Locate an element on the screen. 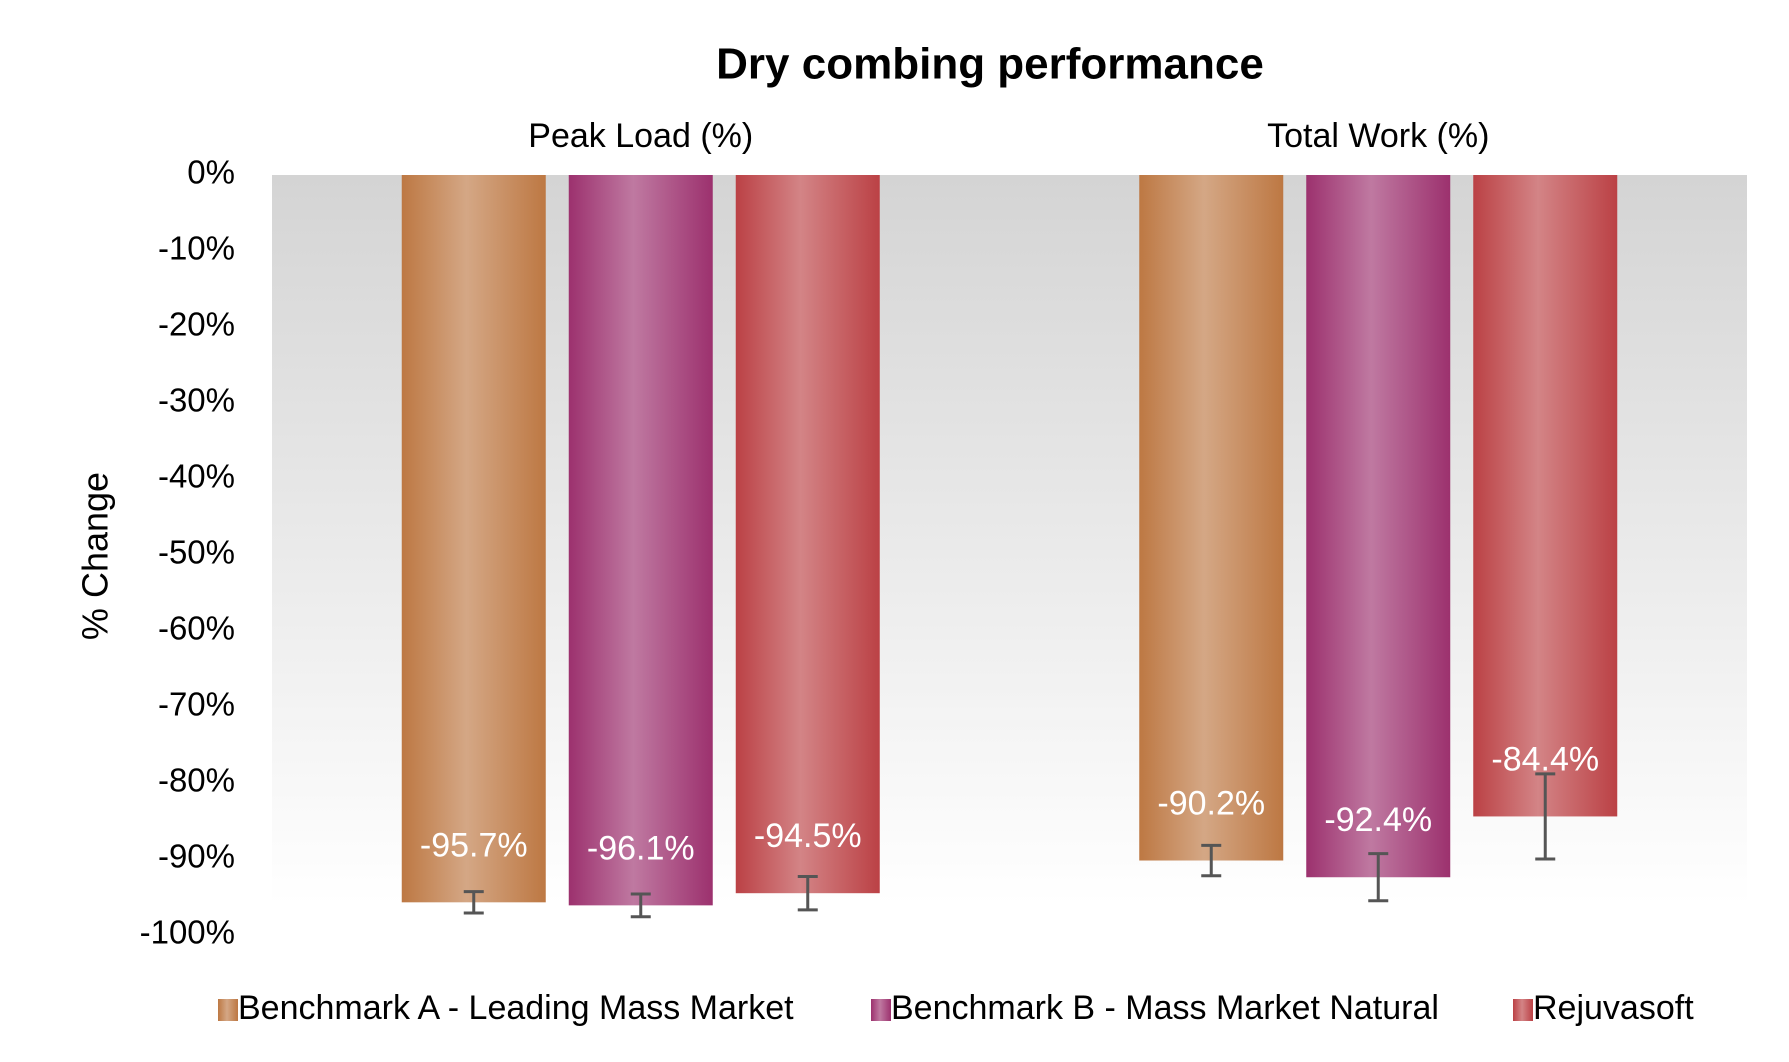 This screenshot has width=1789, height=1062. y-tick-label: -10% is located at coordinates (196, 248).